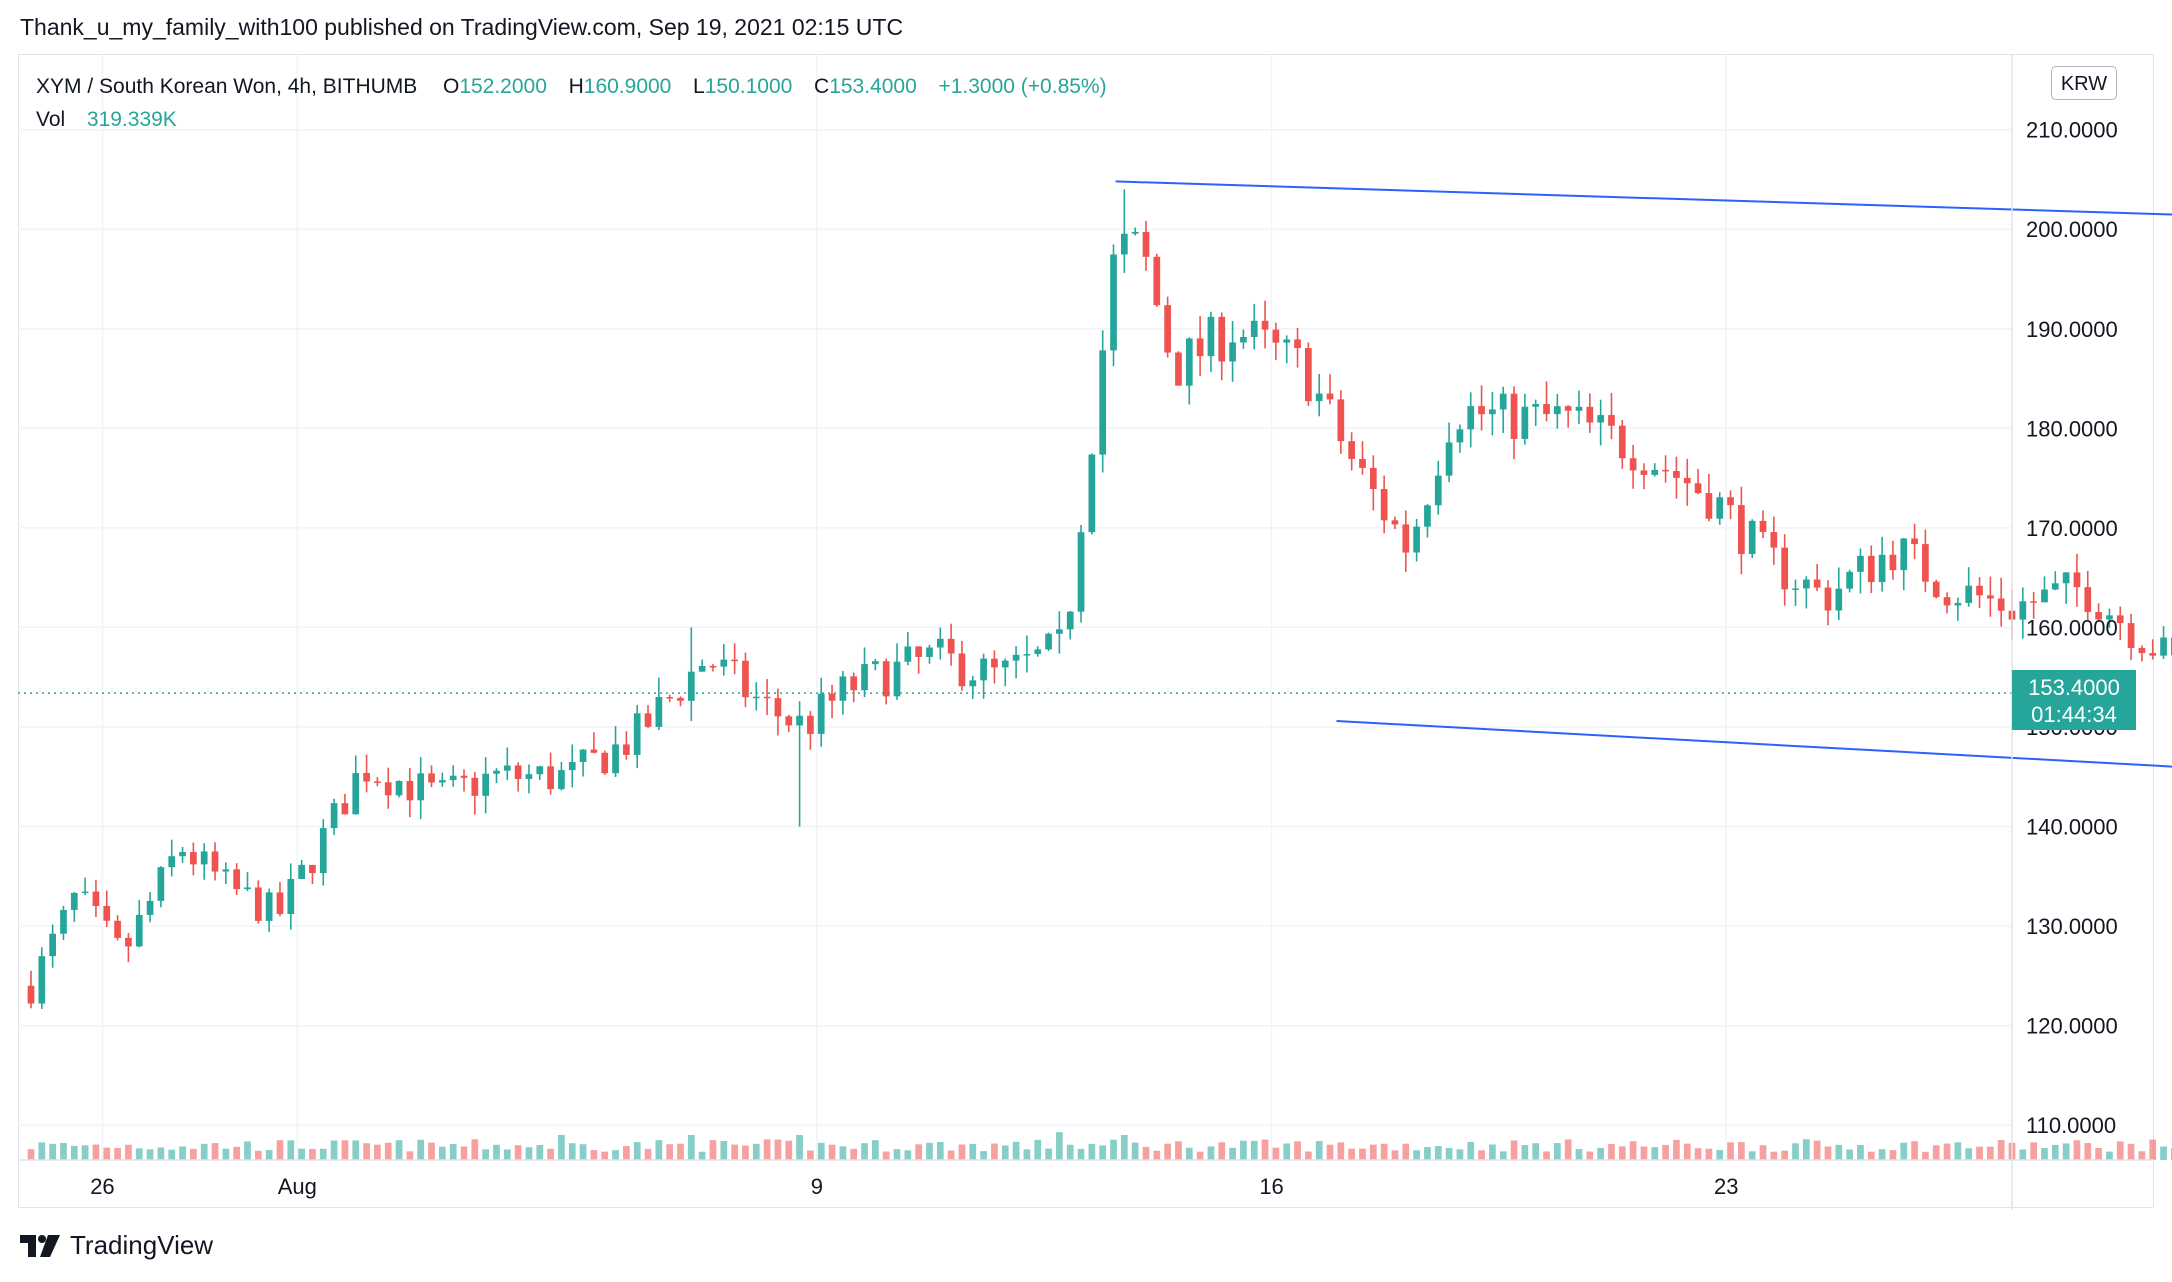  What do you see at coordinates (116, 1245) in the screenshot?
I see `tradingview-logo: TradingView` at bounding box center [116, 1245].